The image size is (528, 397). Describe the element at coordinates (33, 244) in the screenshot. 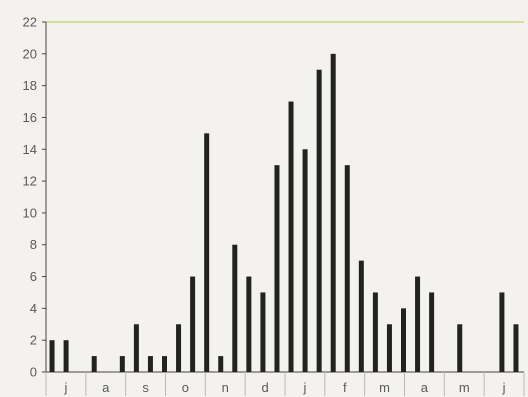

I see `y-tick-label: 8` at that location.